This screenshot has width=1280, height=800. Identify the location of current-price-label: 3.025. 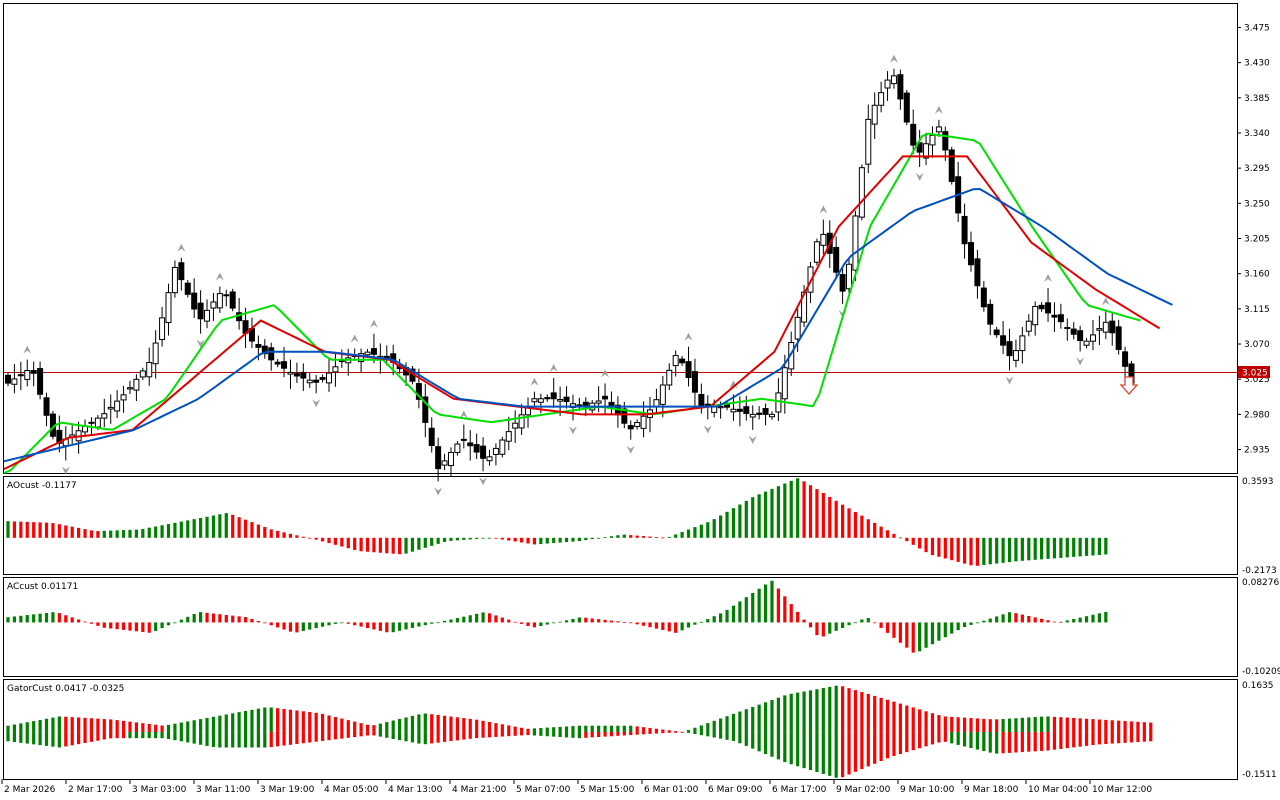
(1255, 374).